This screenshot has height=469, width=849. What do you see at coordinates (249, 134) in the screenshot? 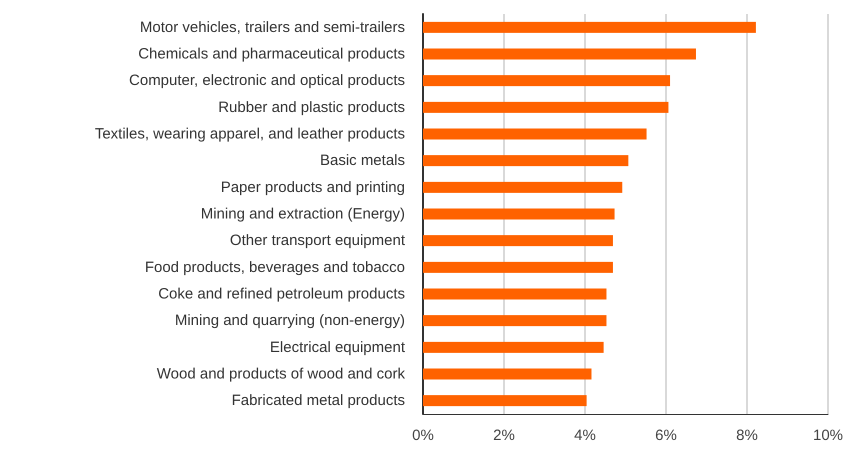
I see `y-tick-label: Textiles, wearing apparel, and leather products` at bounding box center [249, 134].